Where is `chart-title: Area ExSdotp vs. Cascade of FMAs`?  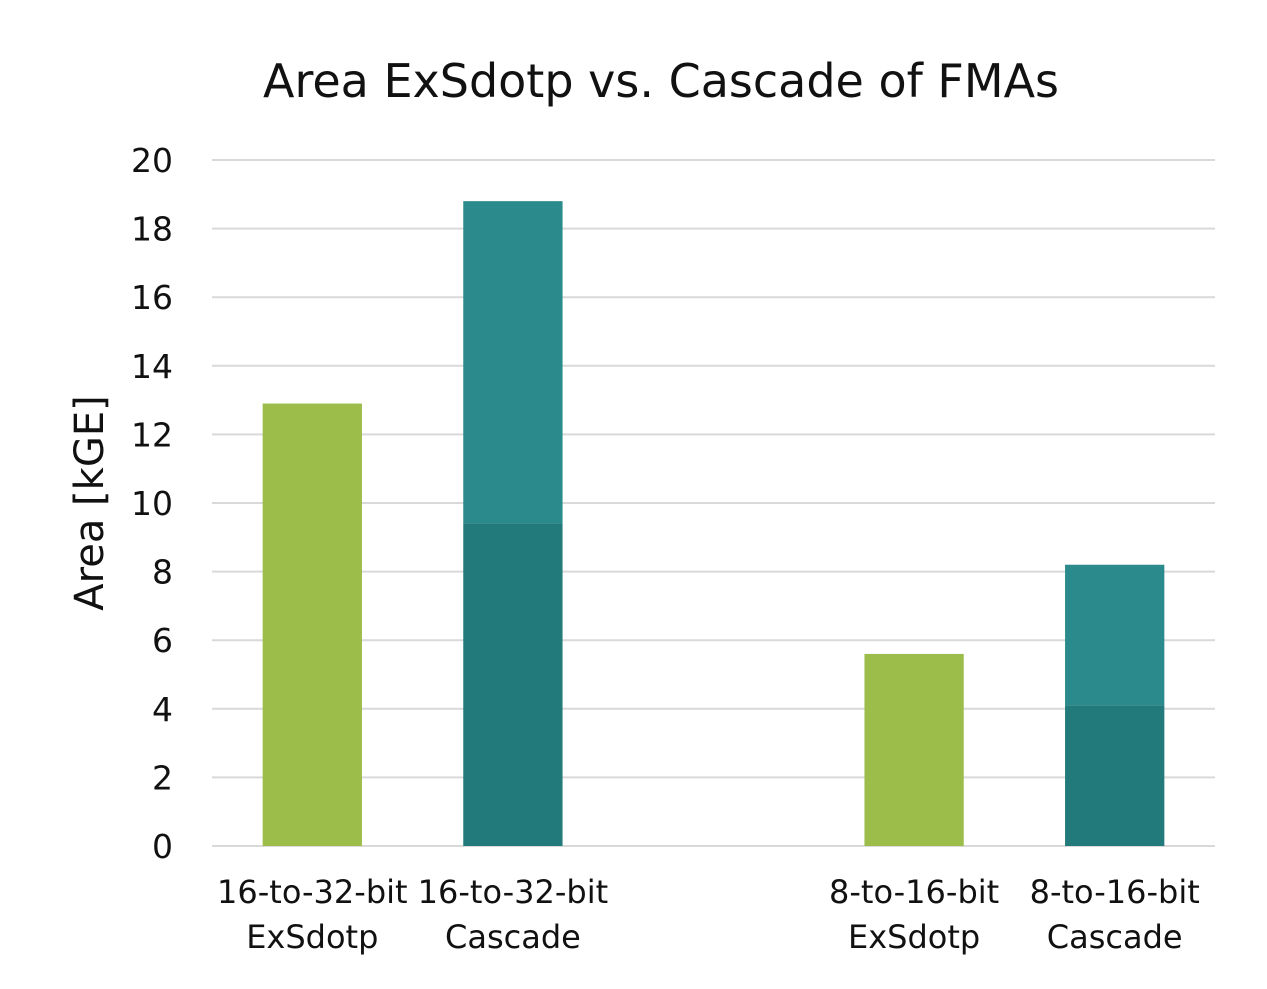
chart-title: Area ExSdotp vs. Cascade of FMAs is located at coordinates (661, 81).